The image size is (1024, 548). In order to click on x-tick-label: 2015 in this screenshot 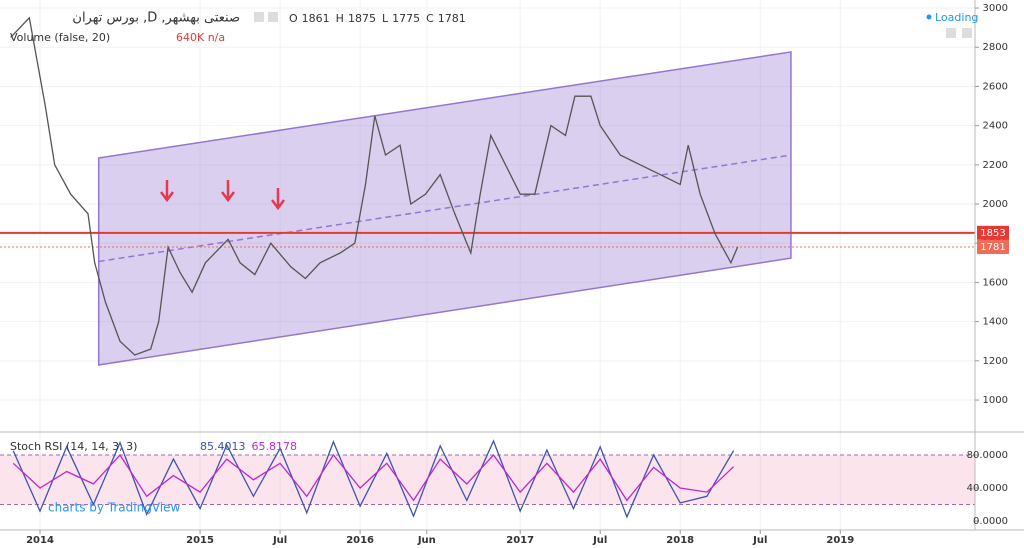, I will do `click(200, 540)`.